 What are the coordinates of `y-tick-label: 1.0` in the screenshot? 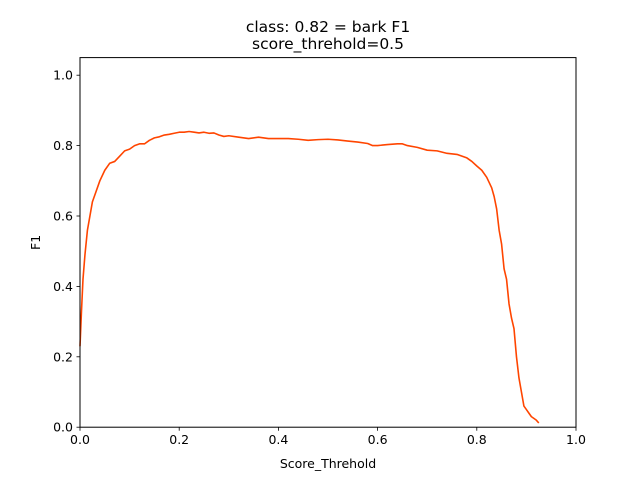 It's located at (63, 75).